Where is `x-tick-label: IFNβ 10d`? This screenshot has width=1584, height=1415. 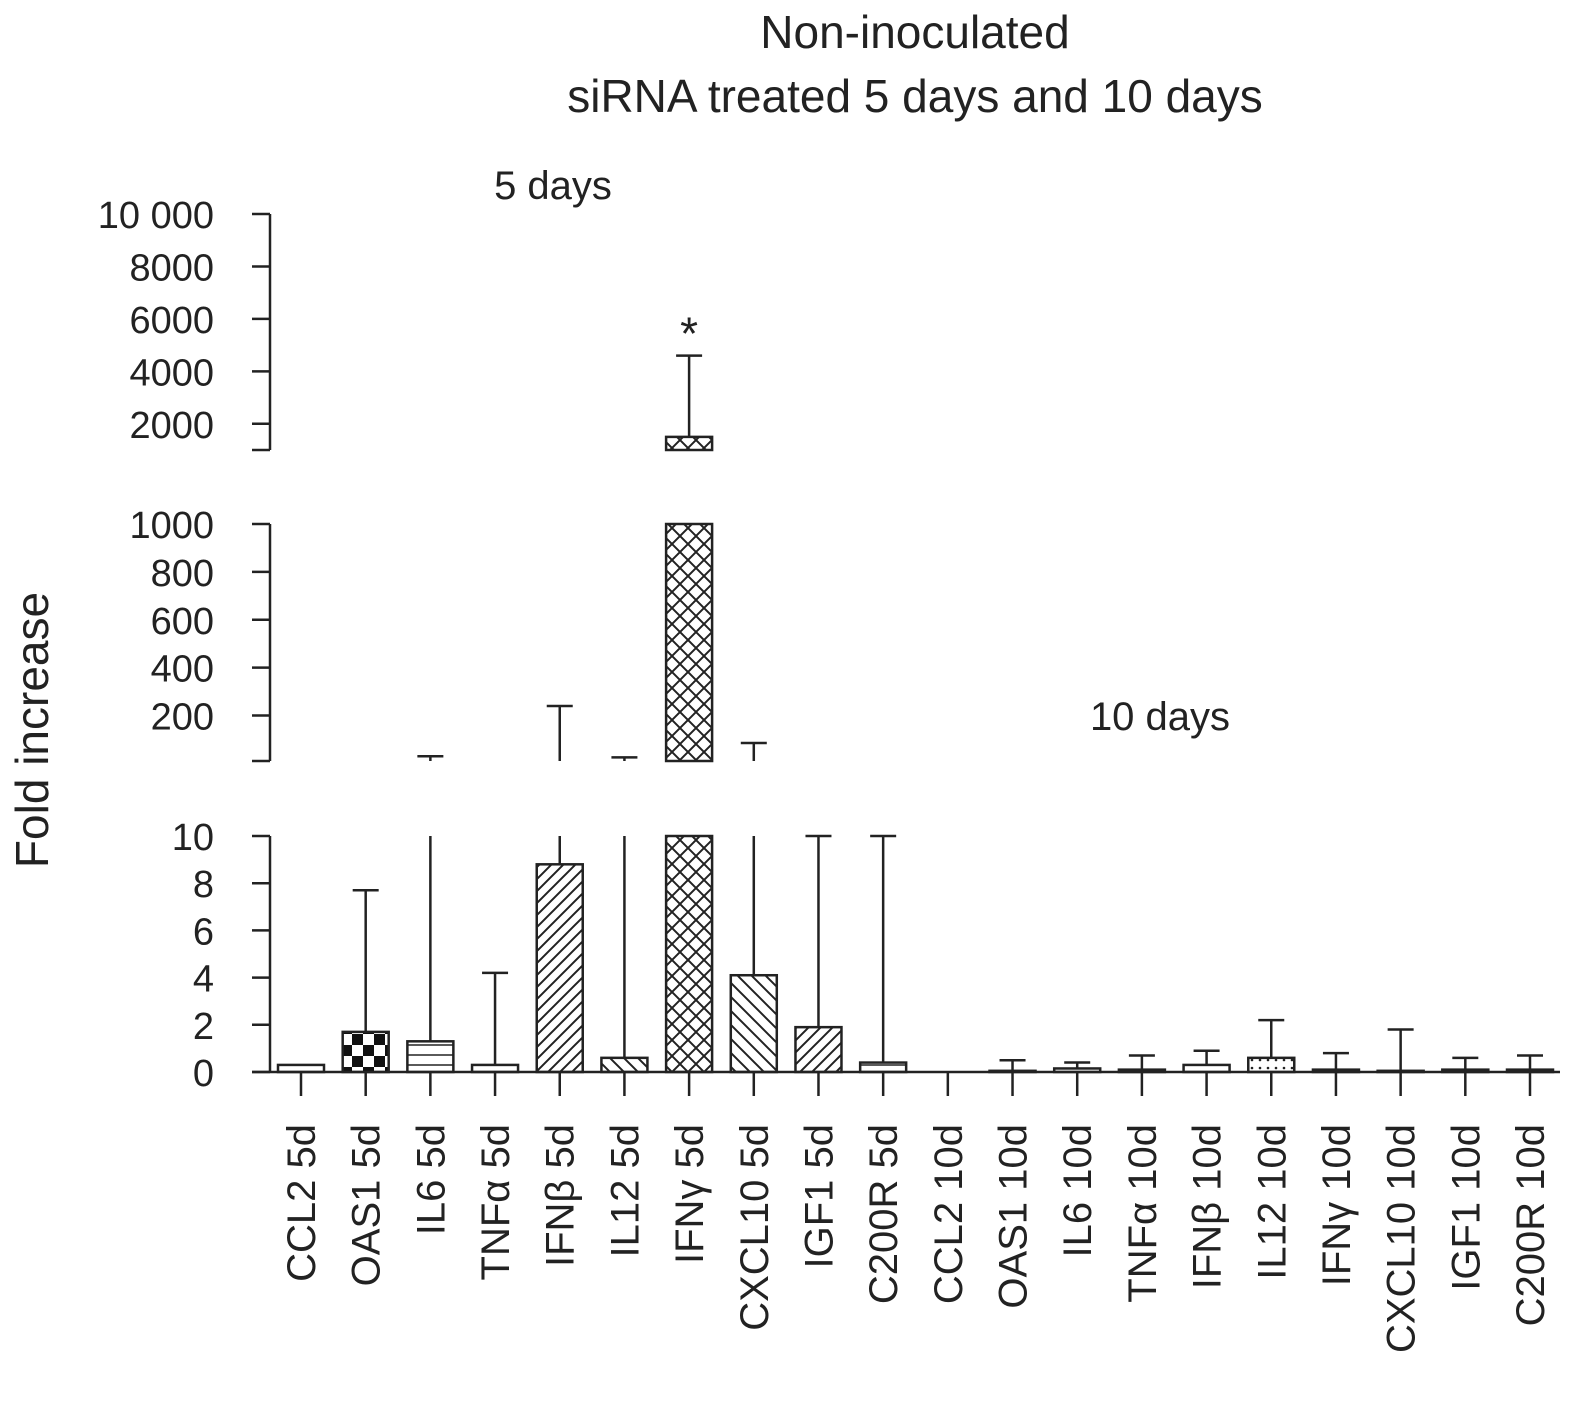 x-tick-label: IFNβ 10d is located at coordinates (1208, 1206).